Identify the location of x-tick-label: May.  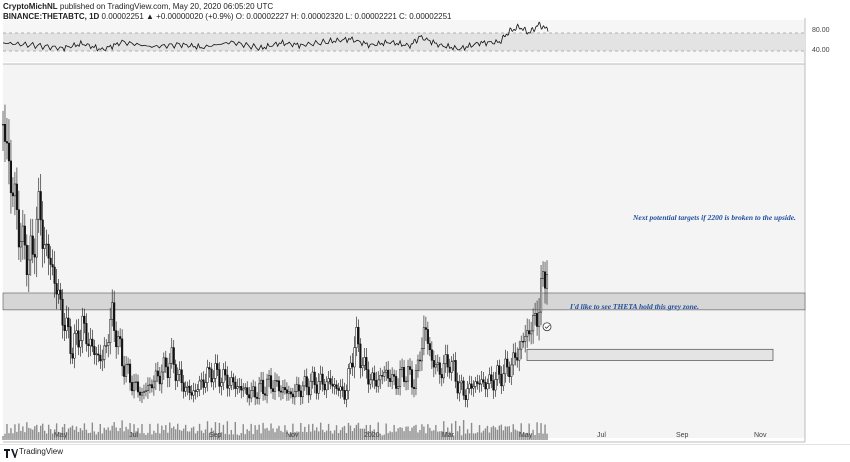
(526, 435).